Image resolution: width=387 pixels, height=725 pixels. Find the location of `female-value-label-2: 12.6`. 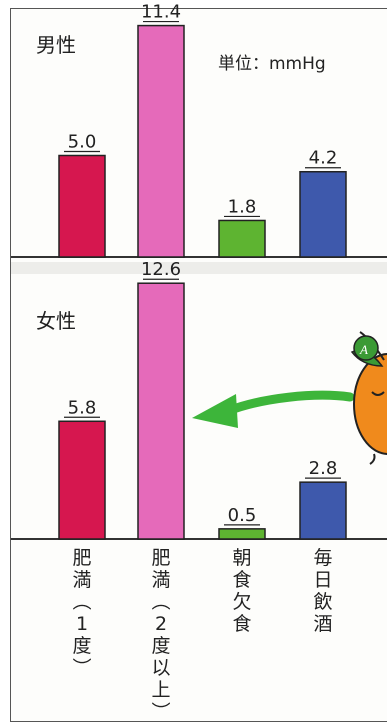

female-value-label-2: 12.6 is located at coordinates (161, 269).